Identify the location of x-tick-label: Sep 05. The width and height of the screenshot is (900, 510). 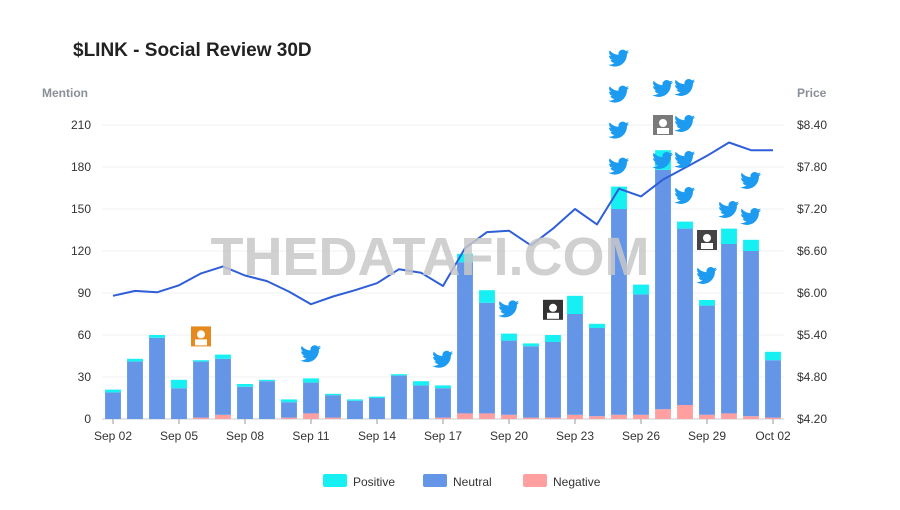
(179, 436).